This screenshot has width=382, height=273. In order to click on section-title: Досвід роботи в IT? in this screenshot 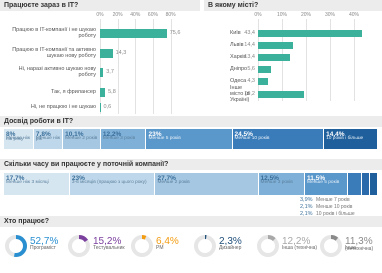, I will do `click(39, 121)`.